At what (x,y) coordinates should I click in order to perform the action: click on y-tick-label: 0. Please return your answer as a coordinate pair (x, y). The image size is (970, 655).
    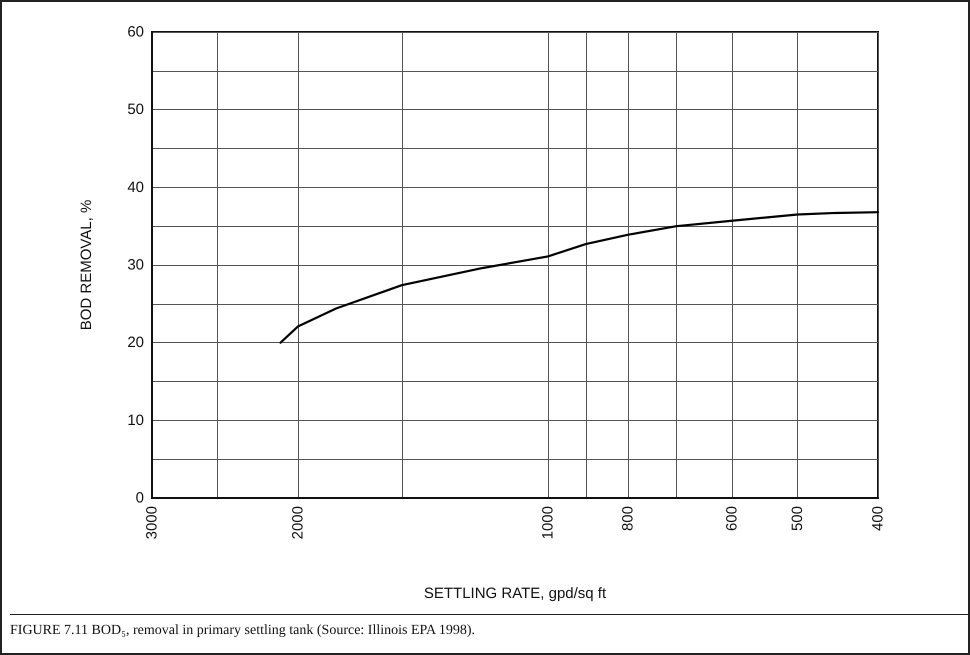
    Looking at the image, I should click on (140, 498).